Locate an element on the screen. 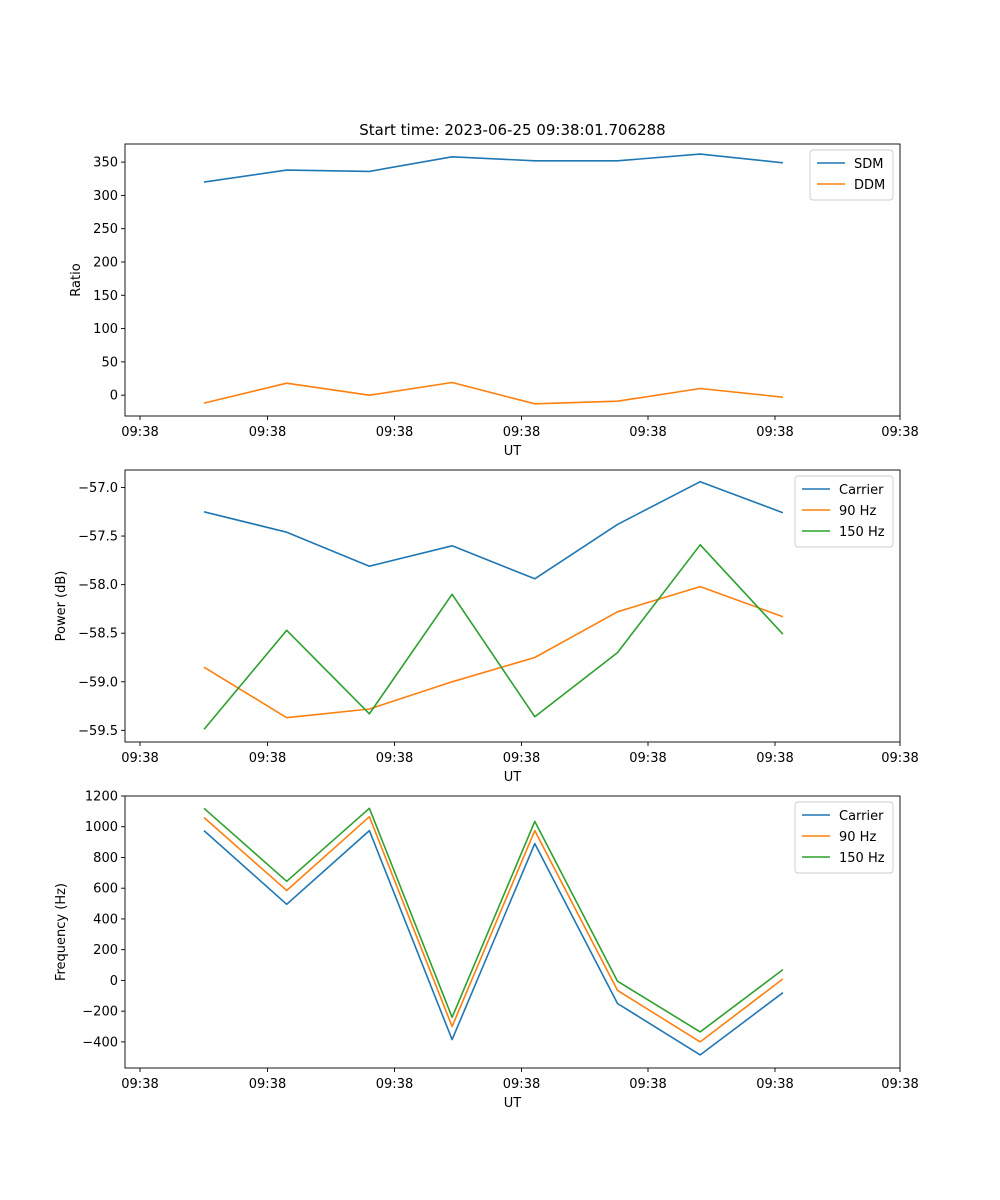 The image size is (1000, 1200). y-tick-label: 100 is located at coordinates (105, 329).